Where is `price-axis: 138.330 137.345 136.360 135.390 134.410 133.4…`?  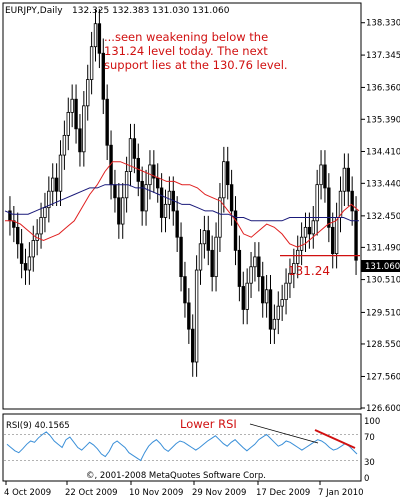
price-axis: 138.330 137.345 136.360 135.390 134.410 133.4… is located at coordinates (380, 216).